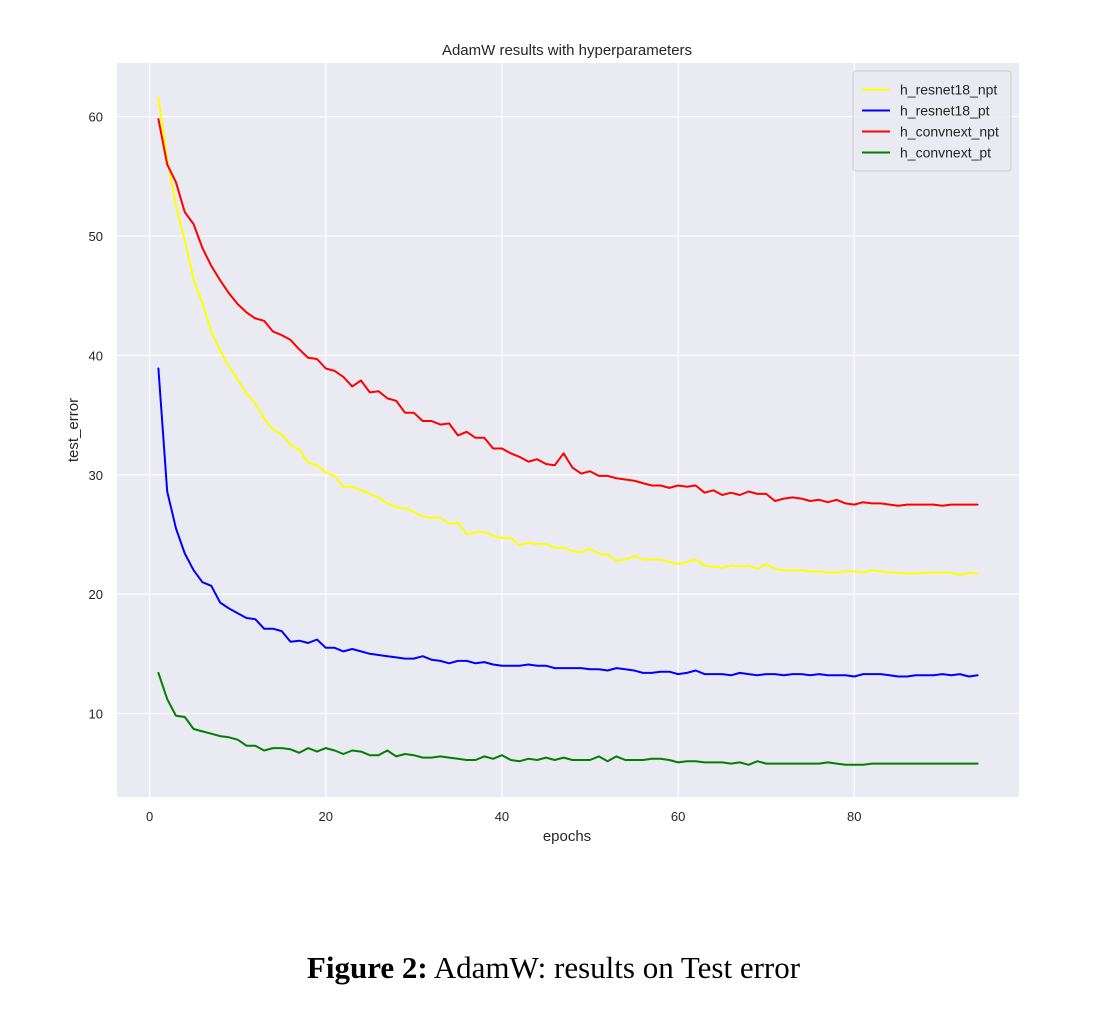  What do you see at coordinates (567, 50) in the screenshot?
I see `chart-title: AdamW results with hyperparameters` at bounding box center [567, 50].